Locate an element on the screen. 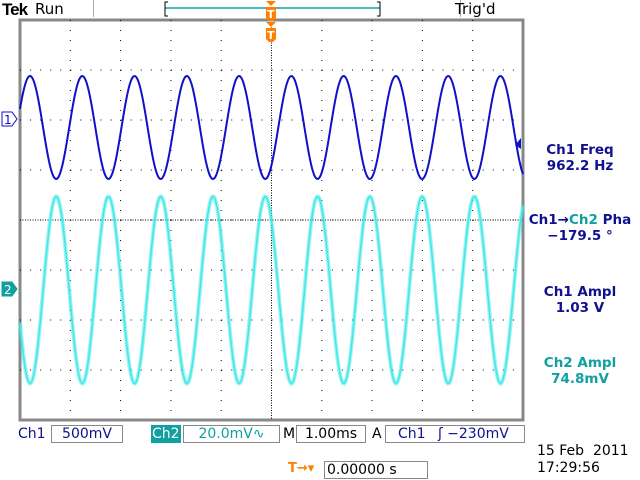 The height and width of the screenshot is (480, 640). measurement-ch1-ampl: Ch1 Ampl 1.03 V is located at coordinates (580, 300).